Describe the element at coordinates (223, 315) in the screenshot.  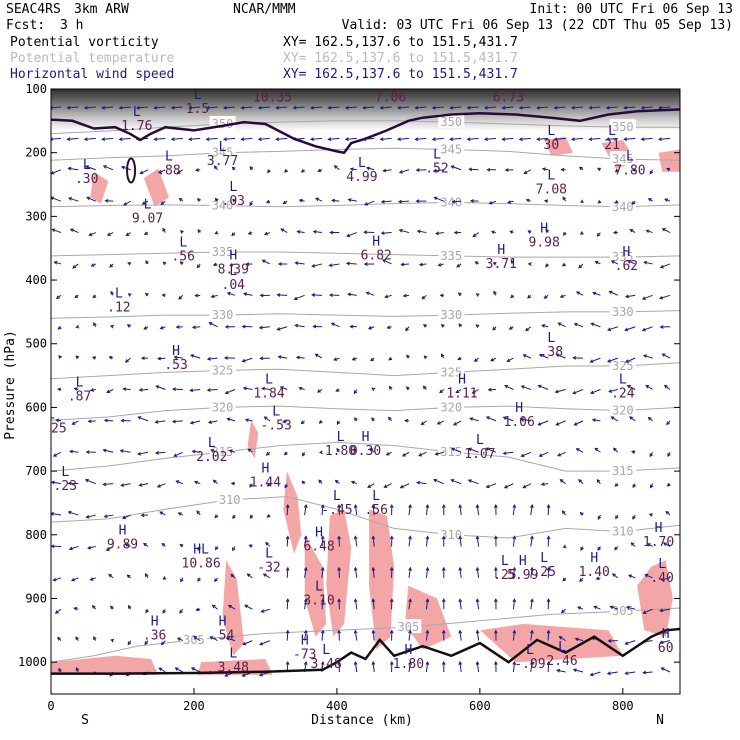
I see `theta-label: 330` at that location.